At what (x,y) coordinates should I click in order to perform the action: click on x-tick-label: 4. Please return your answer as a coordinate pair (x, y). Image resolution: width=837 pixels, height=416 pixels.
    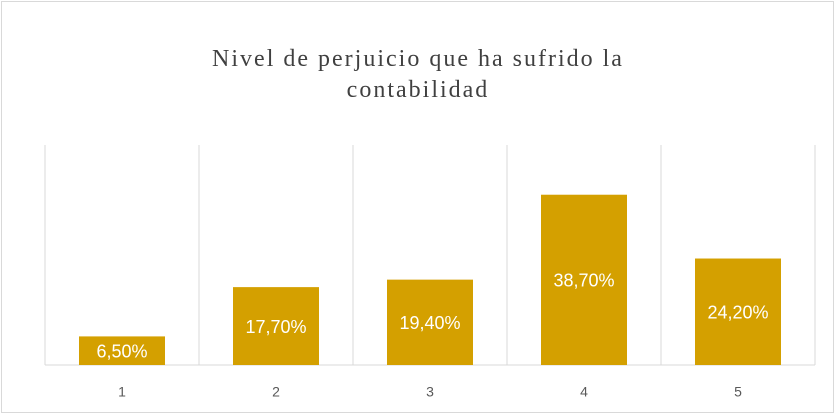
    Looking at the image, I should click on (584, 392).